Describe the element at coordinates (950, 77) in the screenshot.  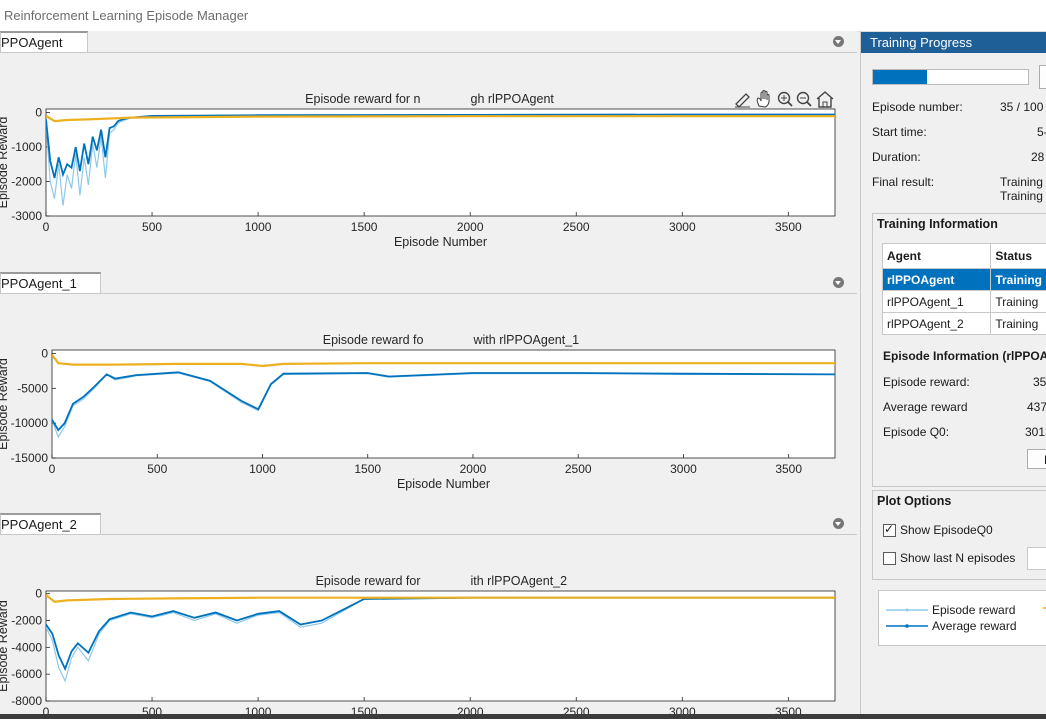
I see `training-progress-bar` at that location.